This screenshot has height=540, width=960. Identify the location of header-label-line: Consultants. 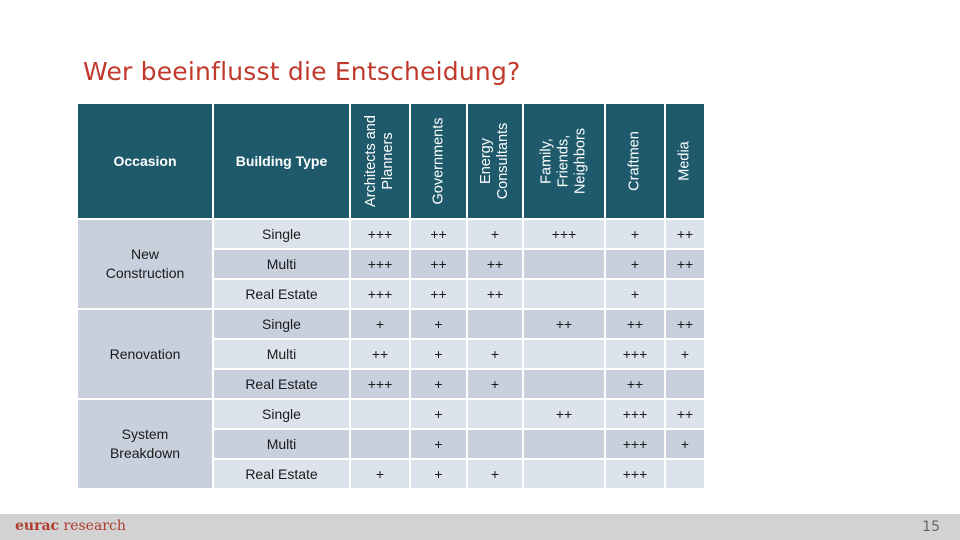
(503, 161).